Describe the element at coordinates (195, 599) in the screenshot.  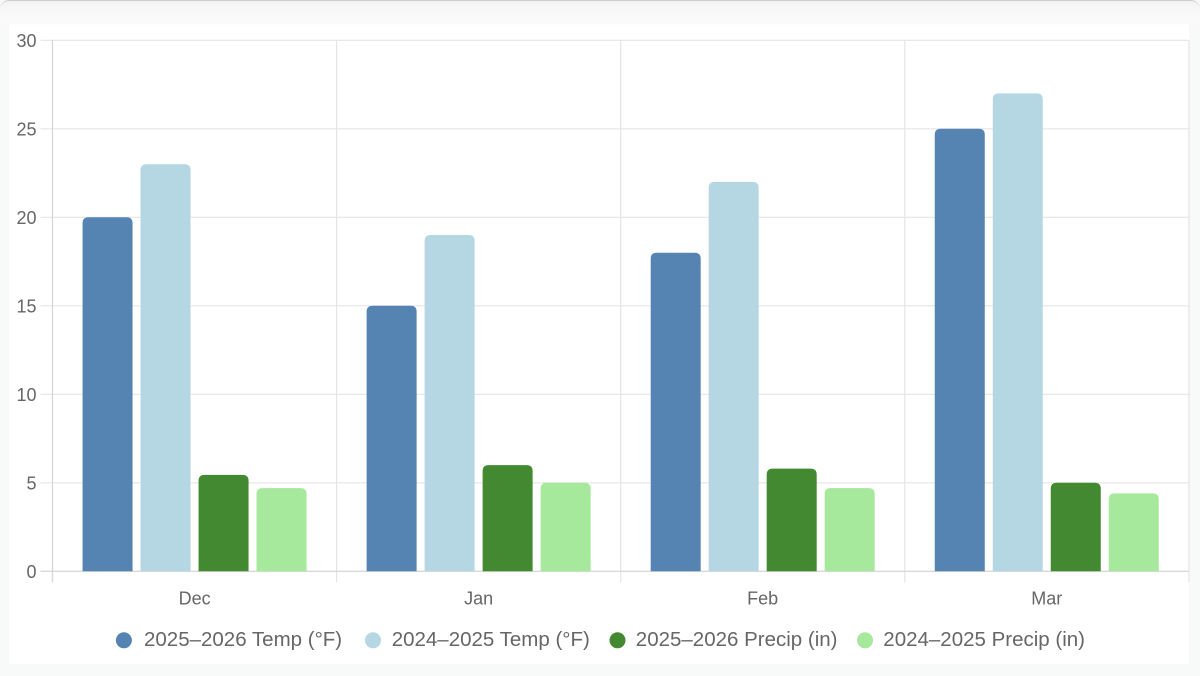
I see `svg-text: Dec` at that location.